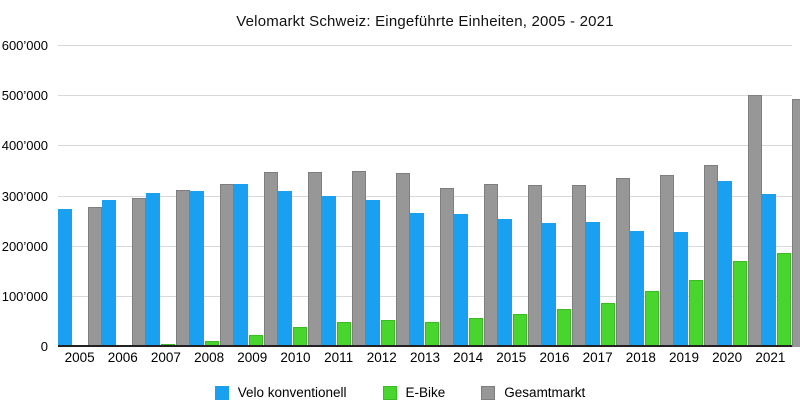  Describe the element at coordinates (425, 392) in the screenshot. I see `legend-label: E-Bike` at that location.